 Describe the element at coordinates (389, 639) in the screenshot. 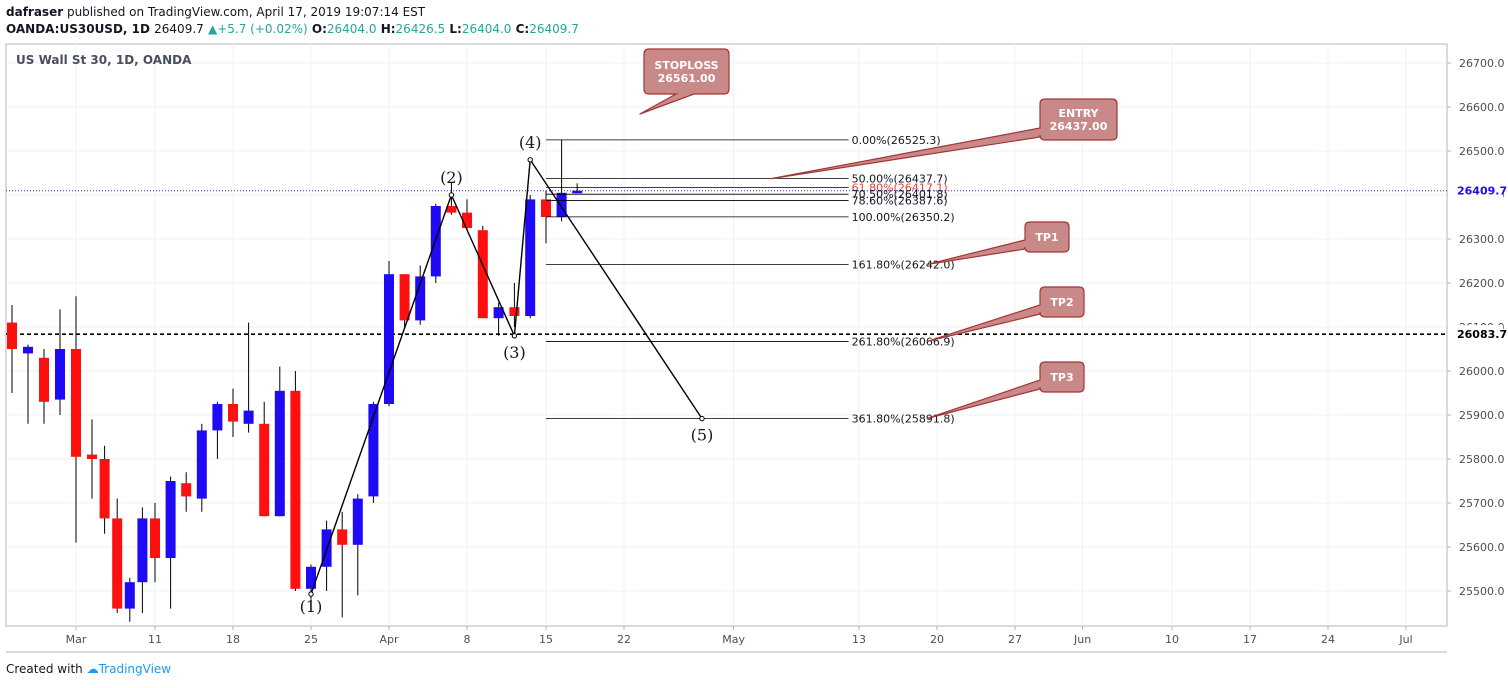

I see `x-tick-label: Apr` at that location.